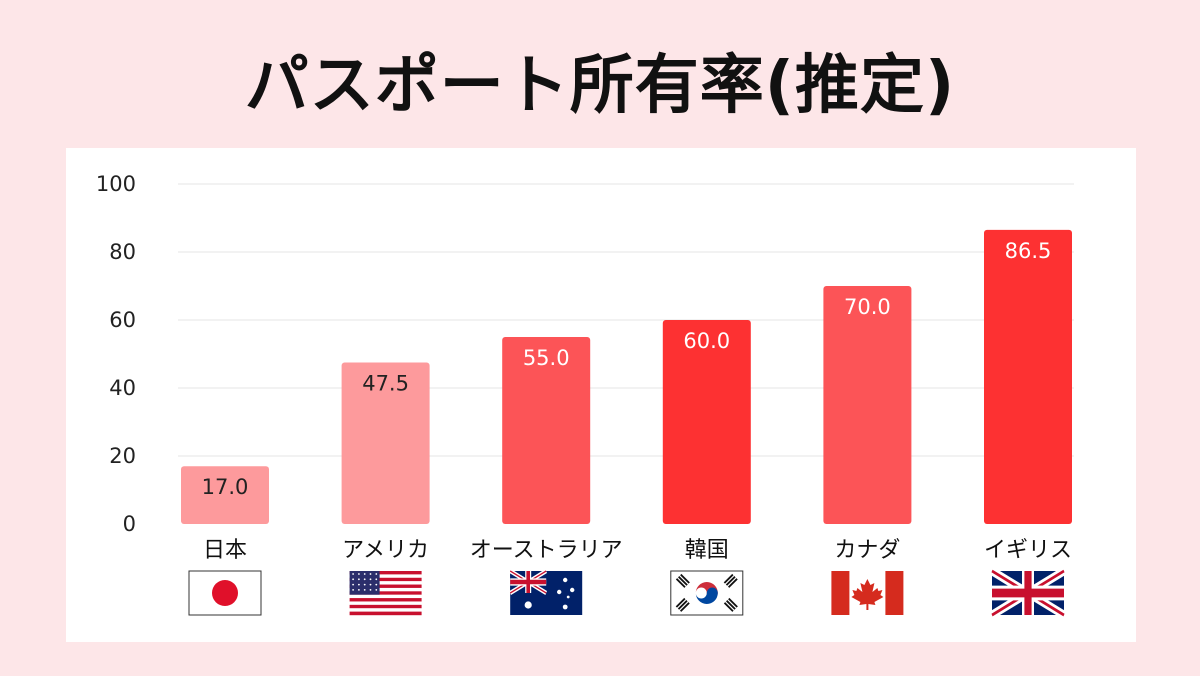  Describe the element at coordinates (116, 184) in the screenshot. I see `y-tick-label: 100` at that location.